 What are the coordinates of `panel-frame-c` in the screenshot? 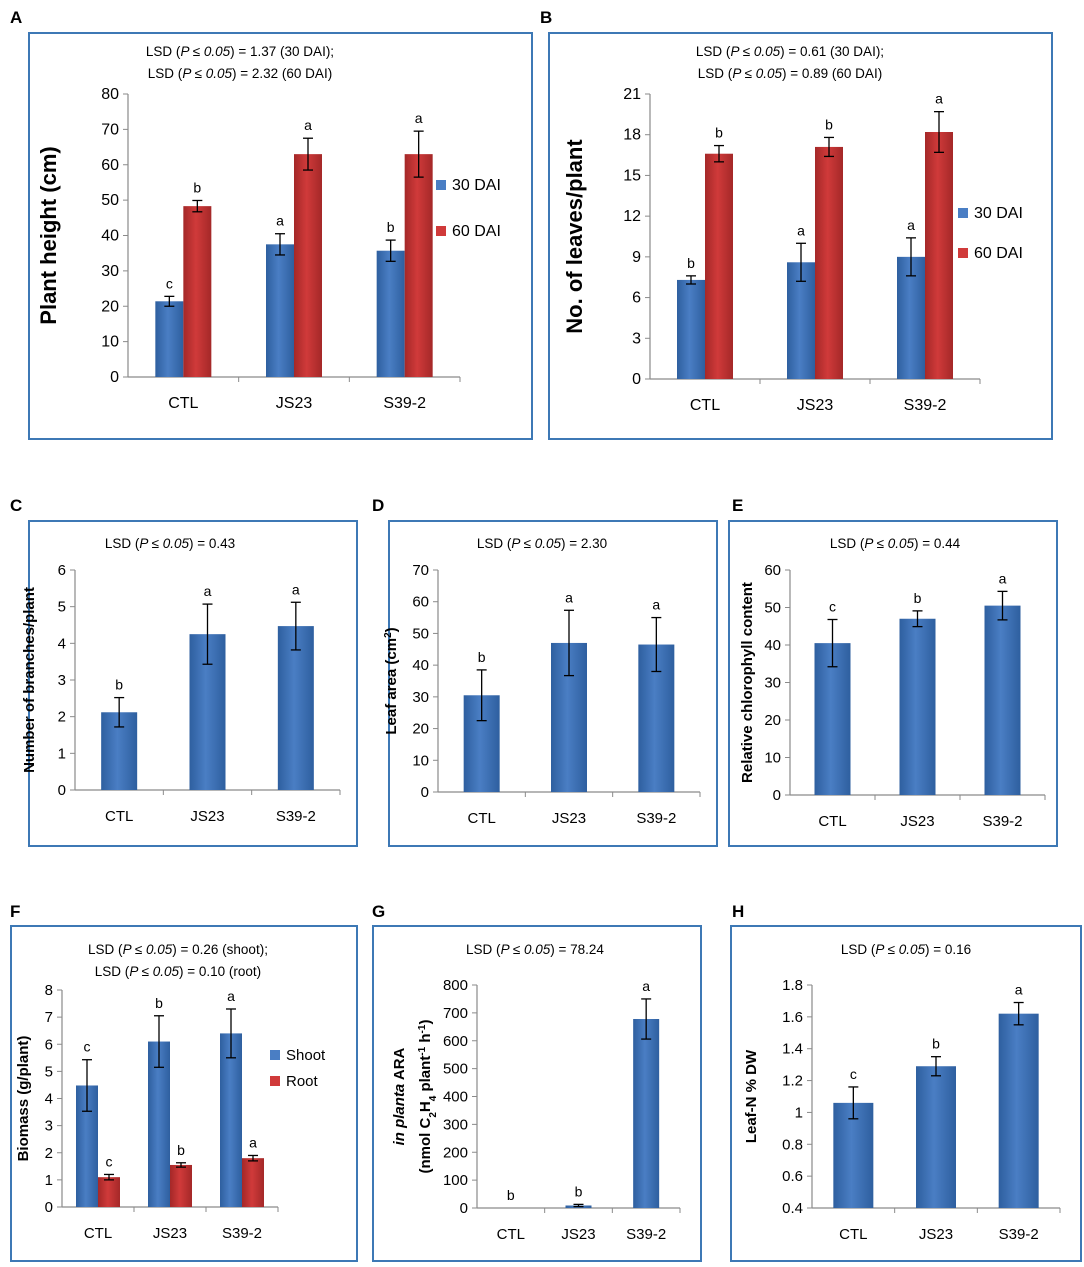 It's located at (193, 683).